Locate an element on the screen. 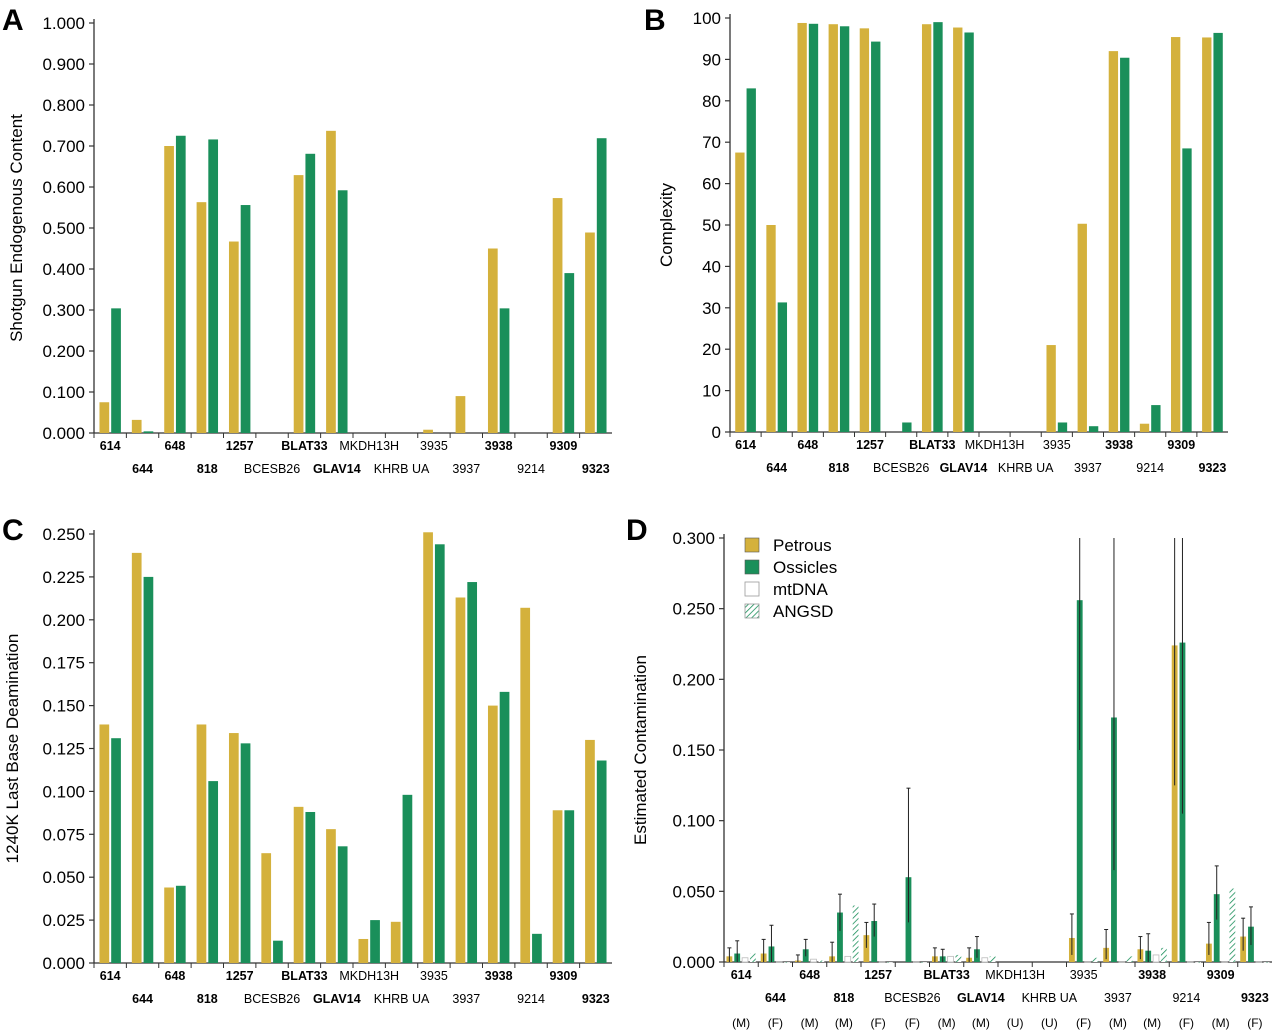 This screenshot has height=1032, width=1280. panel-letter: A is located at coordinates (13, 20).